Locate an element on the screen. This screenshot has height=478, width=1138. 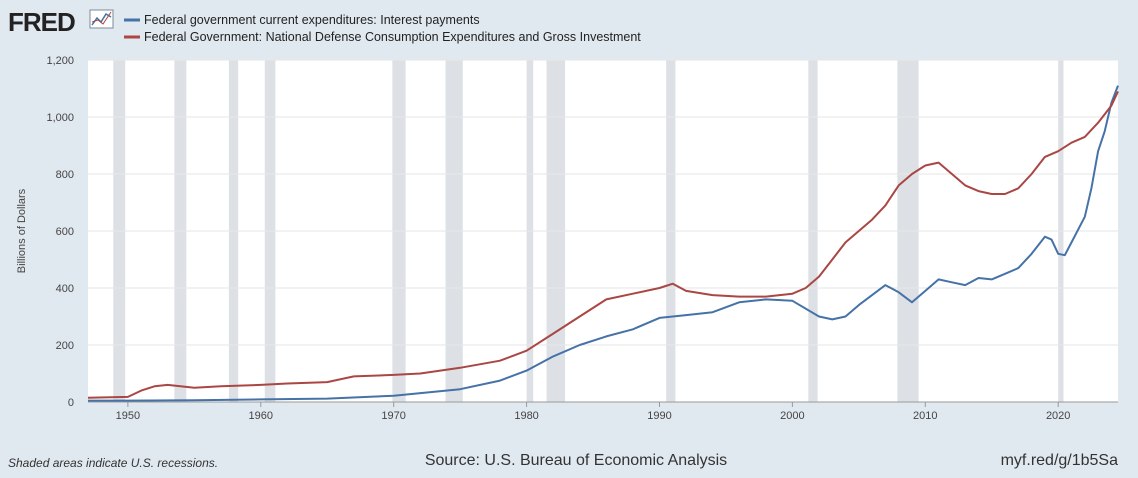
y-tick-label: 600 is located at coordinates (65, 232).